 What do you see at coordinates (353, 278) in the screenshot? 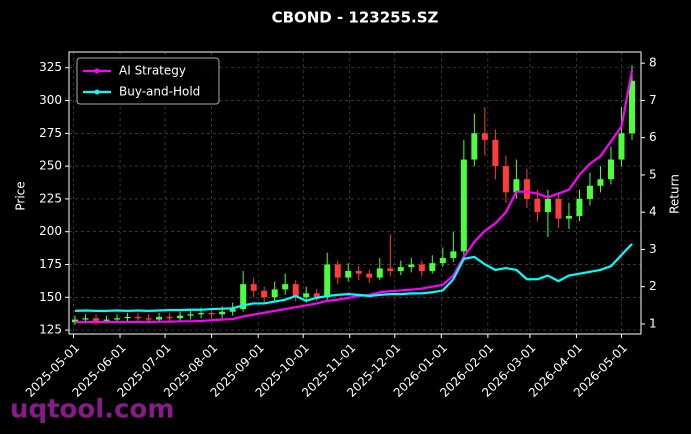
I see `series-line` at bounding box center [353, 278].